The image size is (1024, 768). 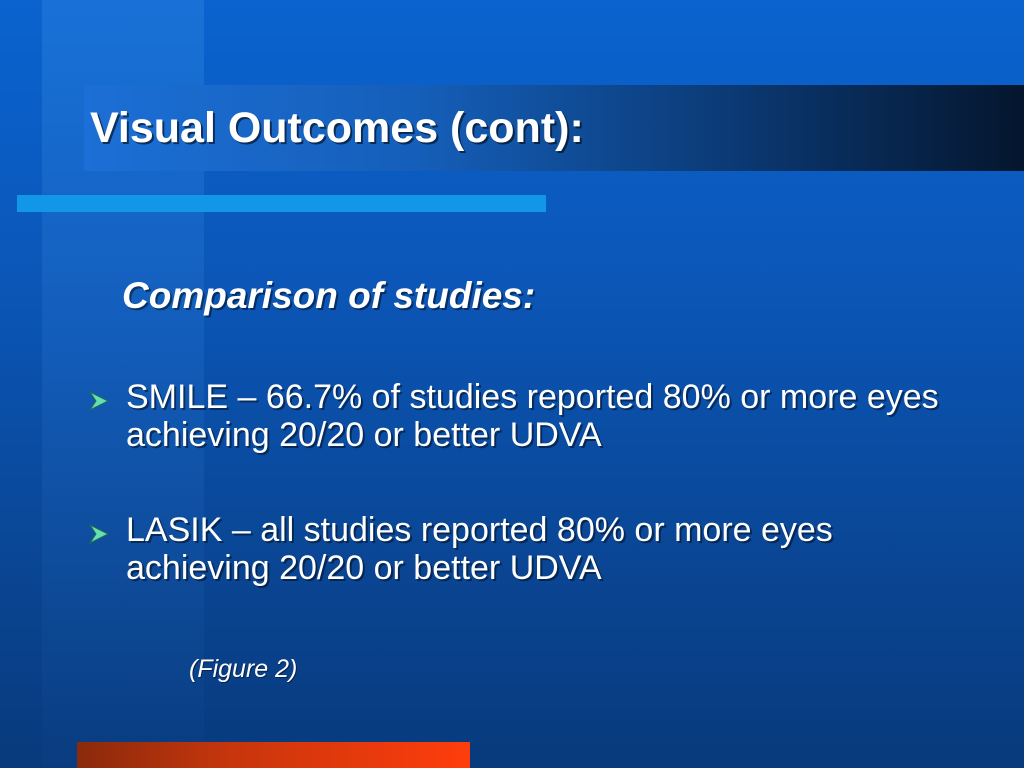 What do you see at coordinates (329, 295) in the screenshot?
I see `slide-subtitle: Comparison of studies:` at bounding box center [329, 295].